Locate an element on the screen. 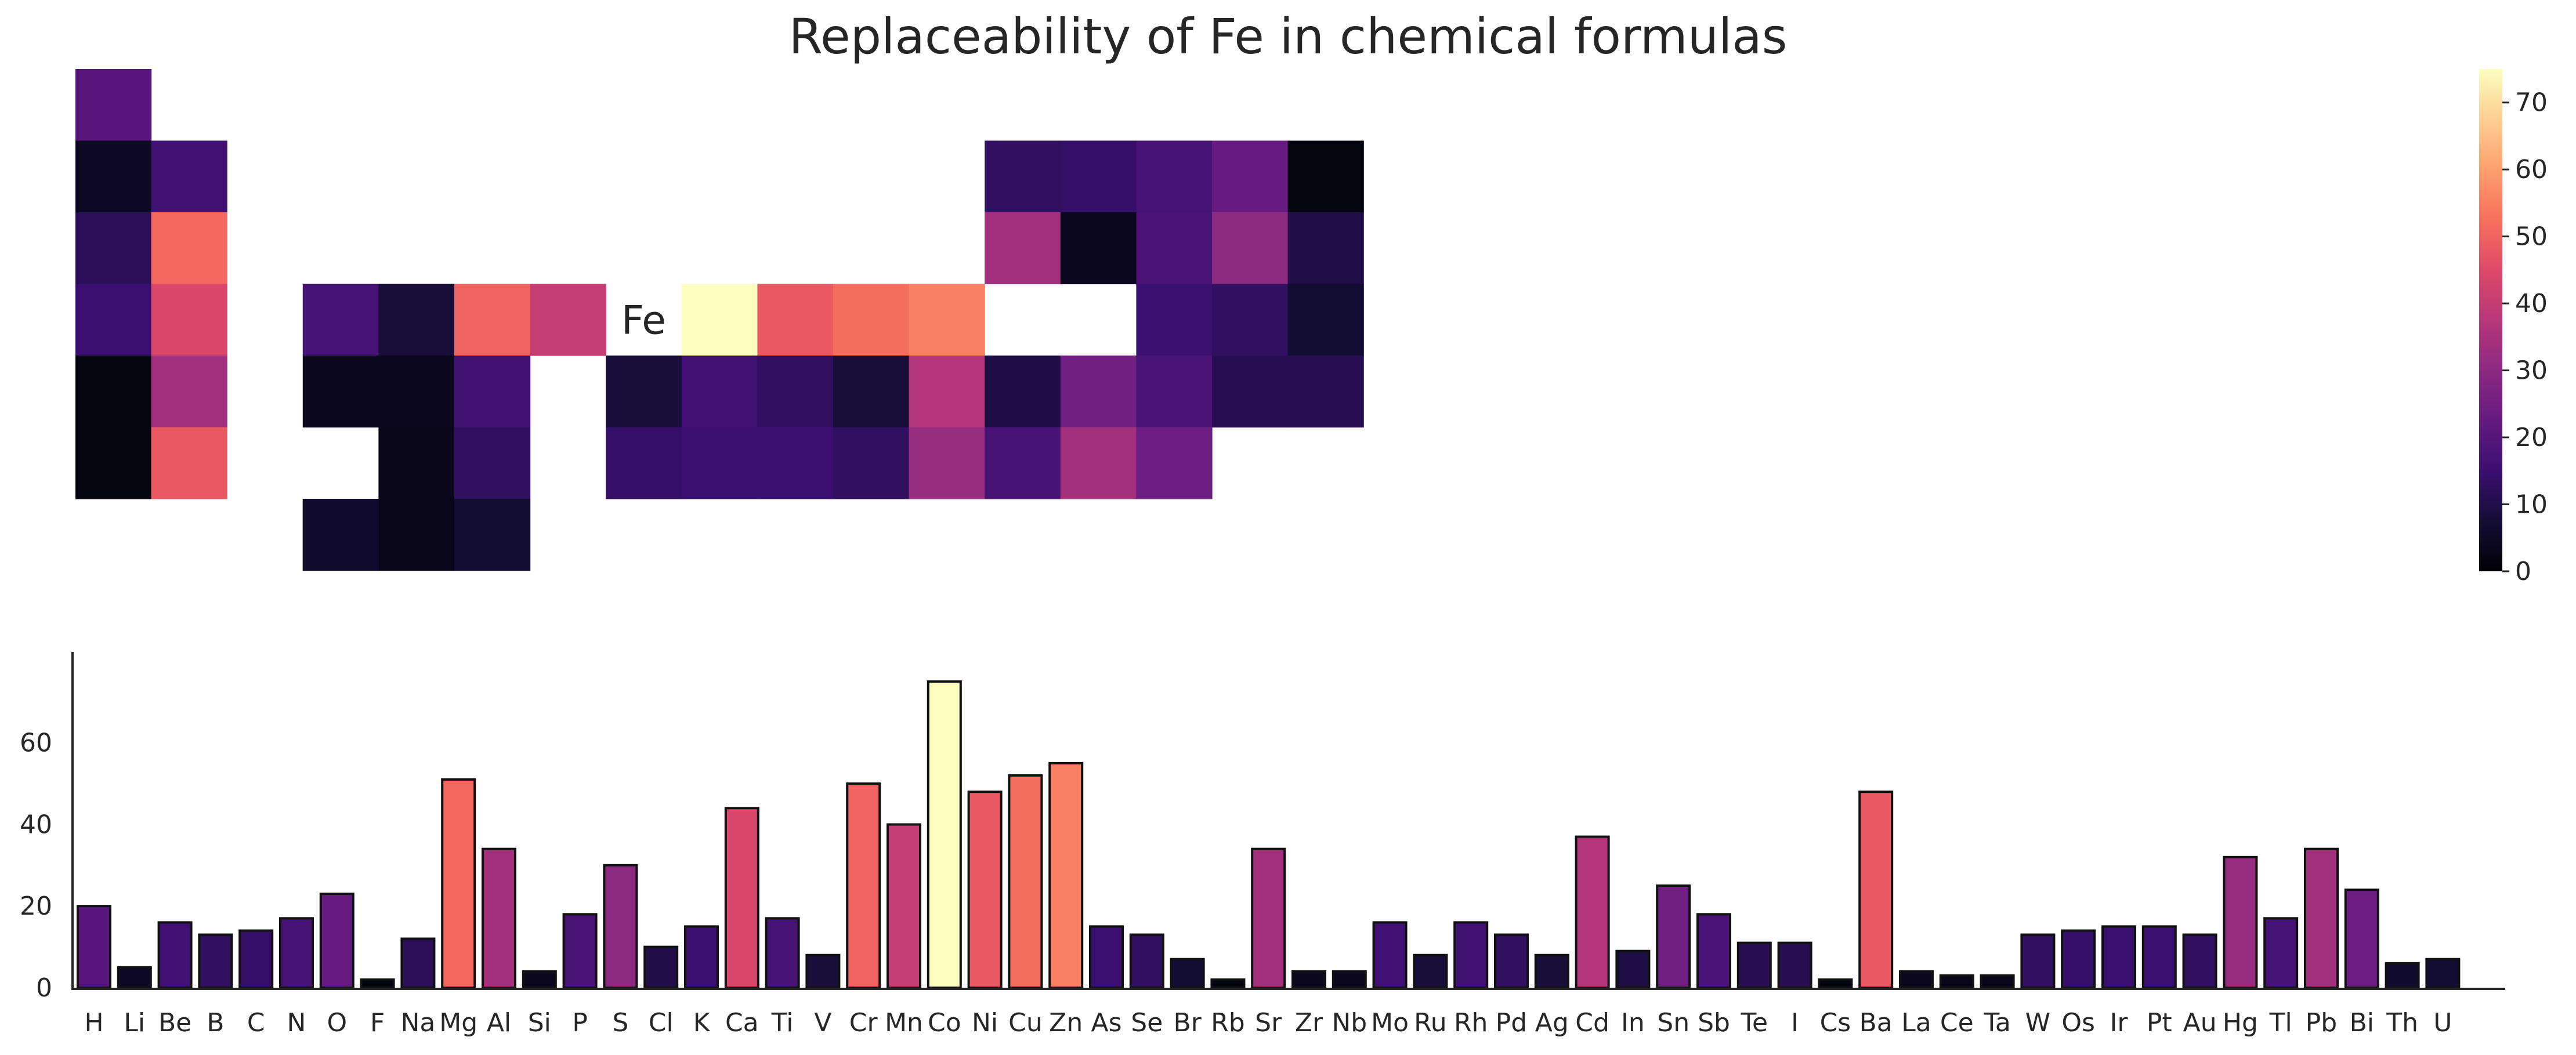  heatmap-cell-Nb is located at coordinates (416, 392).